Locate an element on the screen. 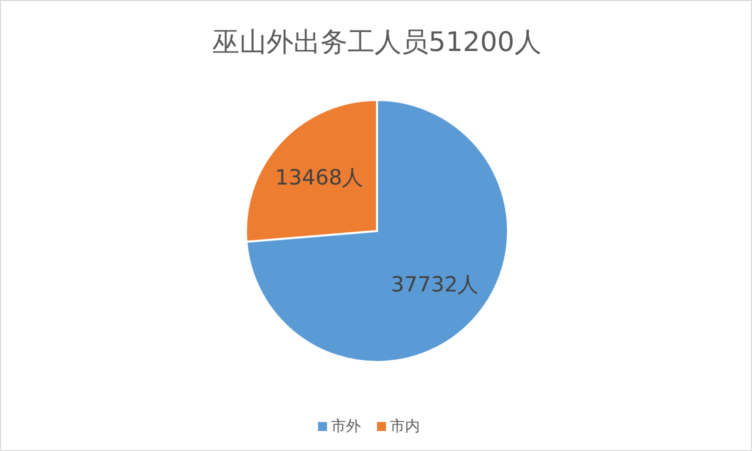 Image resolution: width=752 pixels, height=451 pixels. data-label: 37732人 is located at coordinates (434, 284).